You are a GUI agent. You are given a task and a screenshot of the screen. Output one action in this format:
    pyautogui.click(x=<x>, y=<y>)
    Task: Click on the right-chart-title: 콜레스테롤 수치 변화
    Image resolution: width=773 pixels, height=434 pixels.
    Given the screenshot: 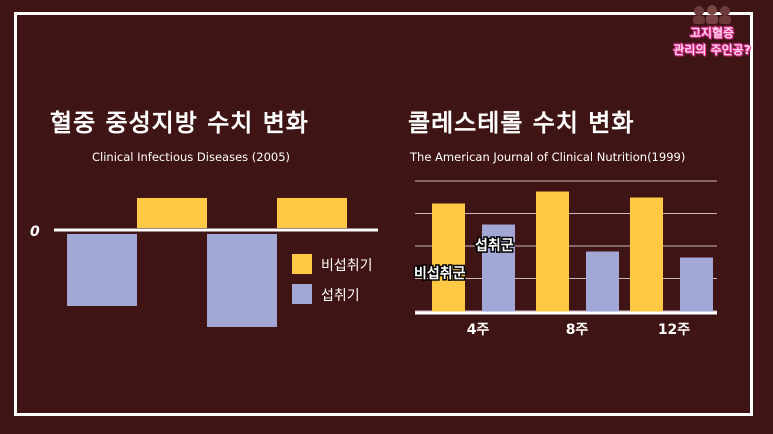 What is the action you would take?
    pyautogui.click(x=521, y=123)
    